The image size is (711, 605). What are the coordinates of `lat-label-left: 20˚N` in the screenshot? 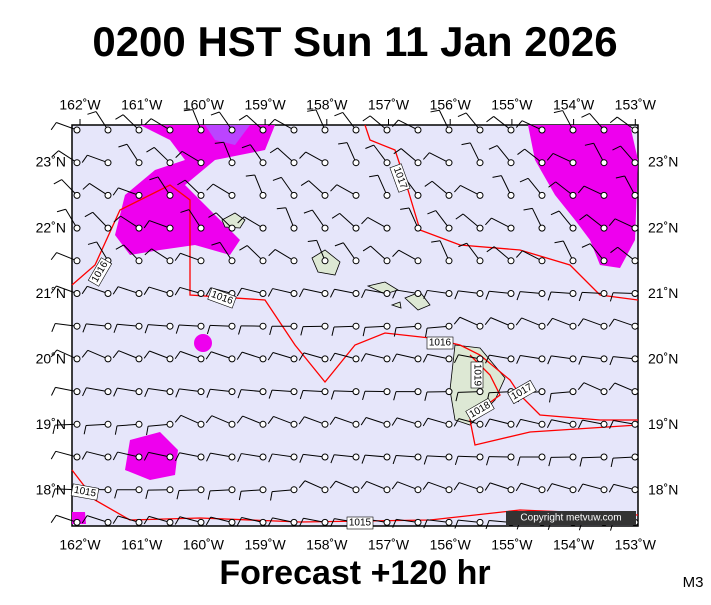 It's located at (51, 359).